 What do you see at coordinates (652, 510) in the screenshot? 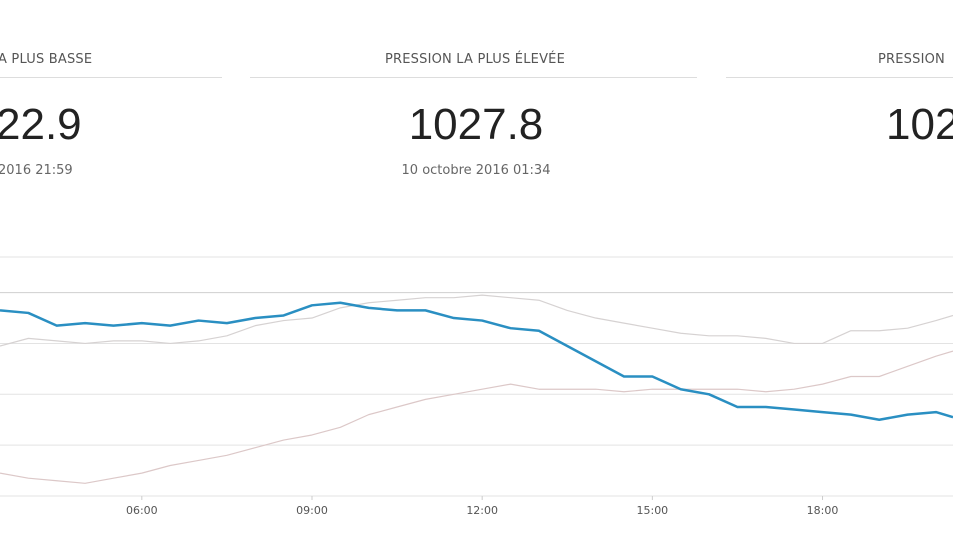
I see `x-tick-label: 15:00` at bounding box center [652, 510].